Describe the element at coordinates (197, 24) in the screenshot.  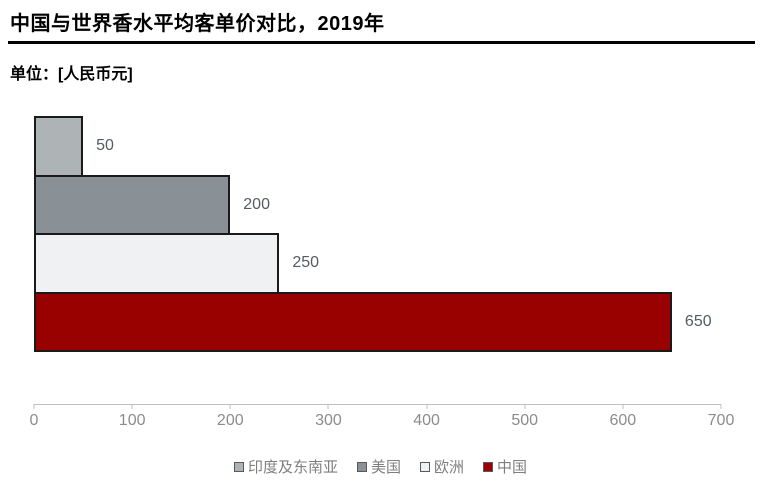
I see `chart-title: 中国与世界香水平均客单价对比，2019年` at that location.